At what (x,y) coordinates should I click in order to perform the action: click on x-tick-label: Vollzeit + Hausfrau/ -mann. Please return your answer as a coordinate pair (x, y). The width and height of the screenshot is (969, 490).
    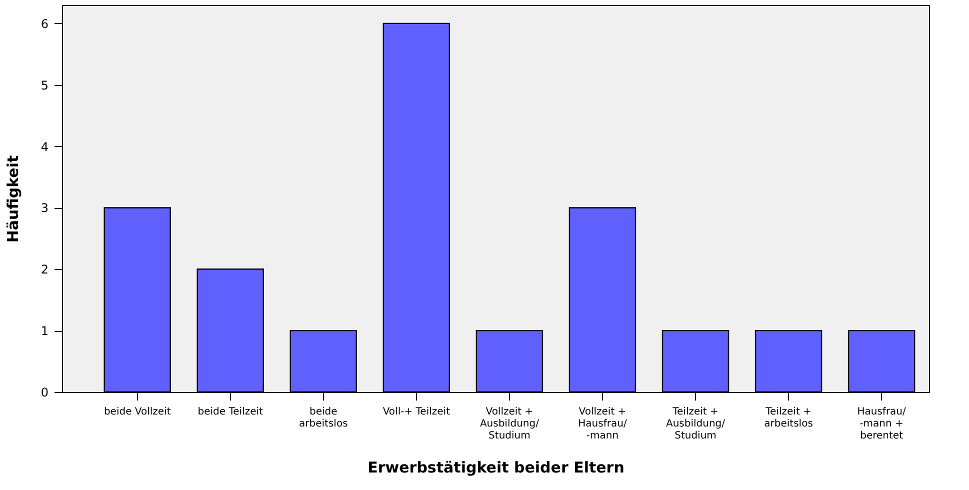
    Looking at the image, I should click on (603, 424).